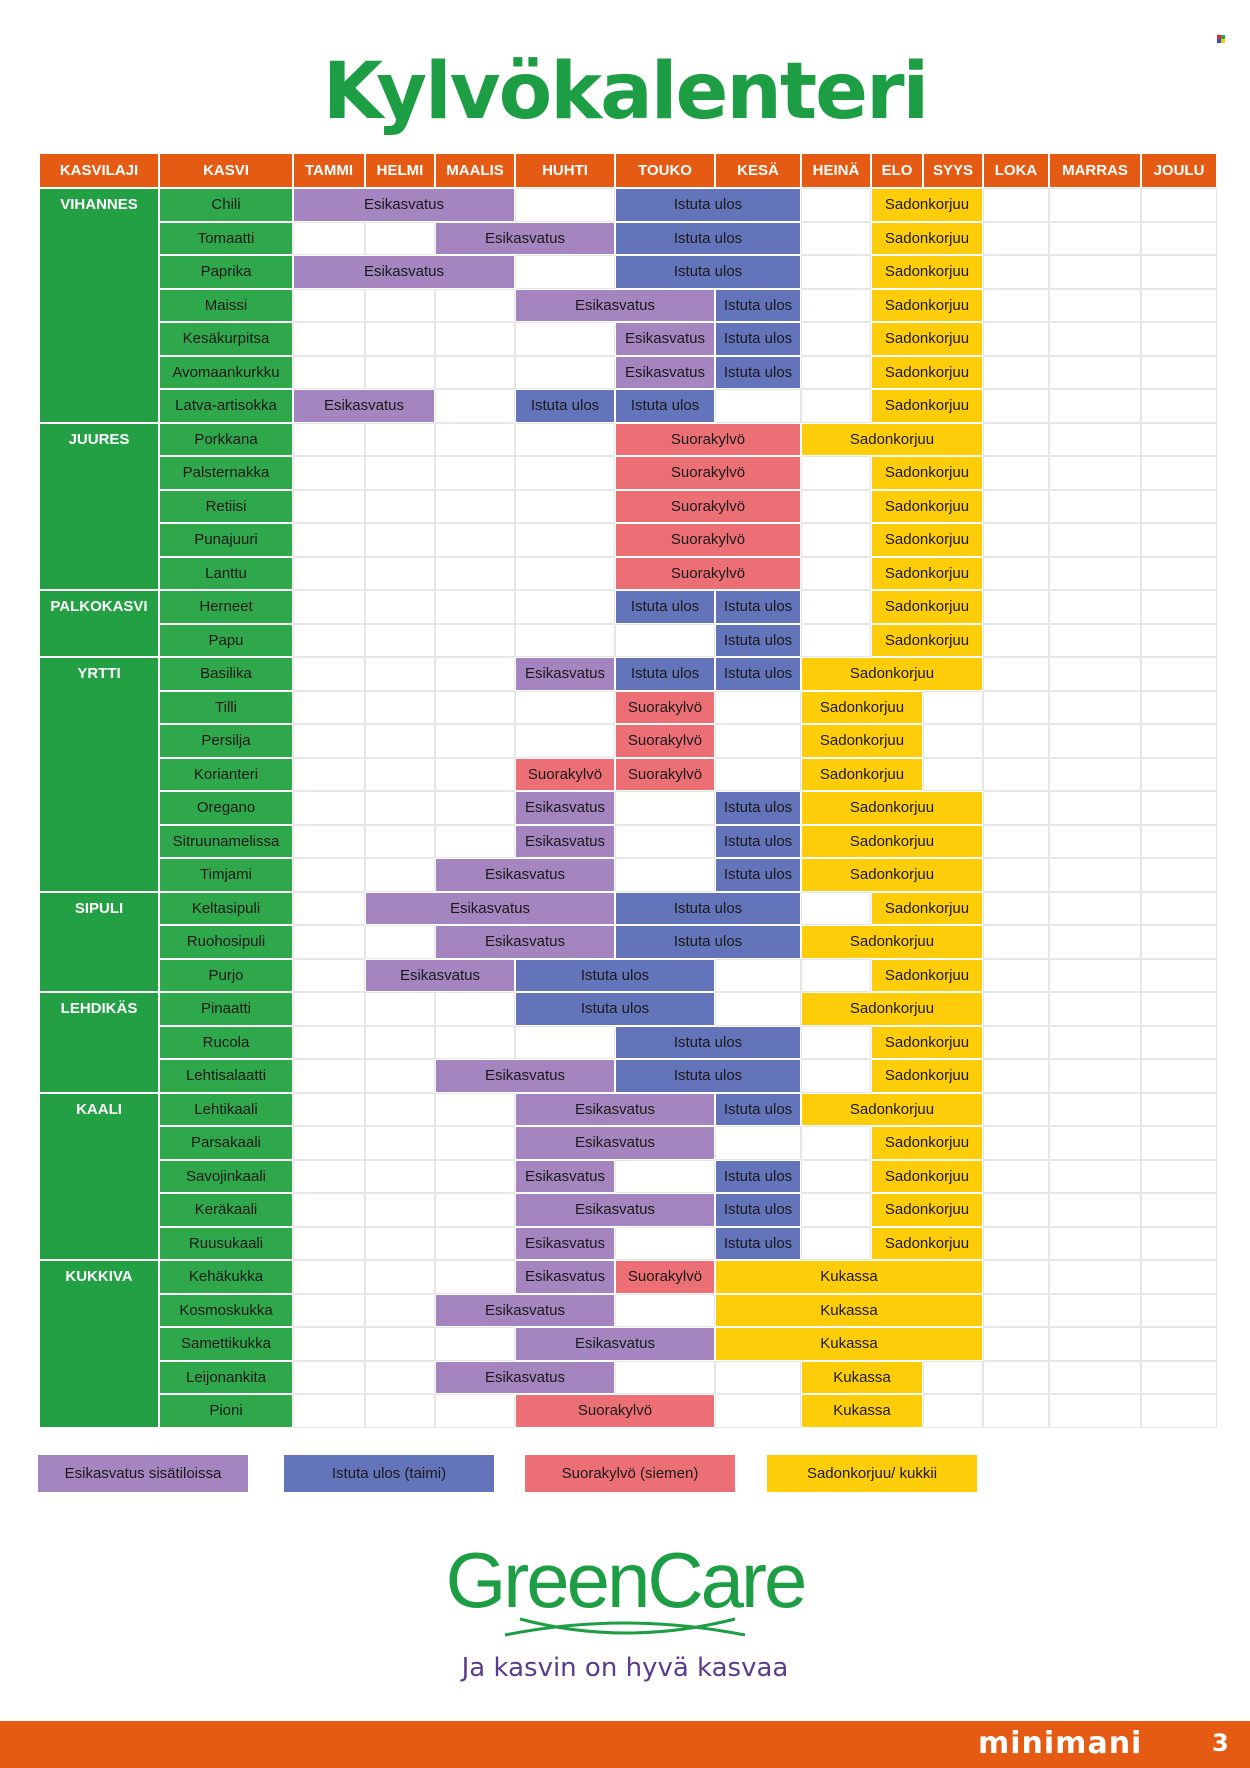 This screenshot has height=1768, width=1250. I want to click on footer-bar: minimani 3, so click(625, 1744).